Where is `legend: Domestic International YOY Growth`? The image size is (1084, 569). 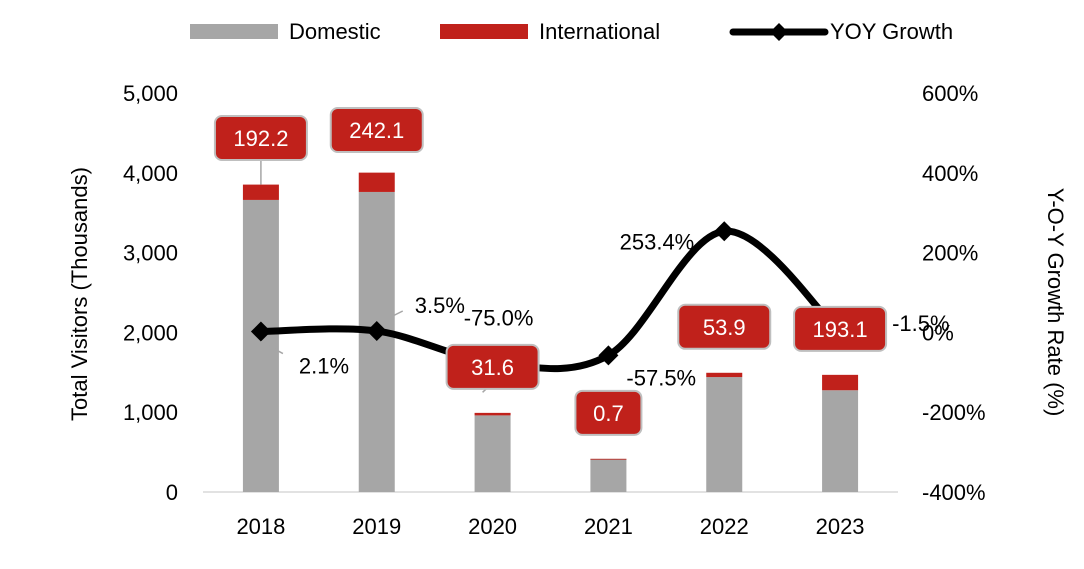 legend: Domestic International YOY Growth is located at coordinates (571, 31).